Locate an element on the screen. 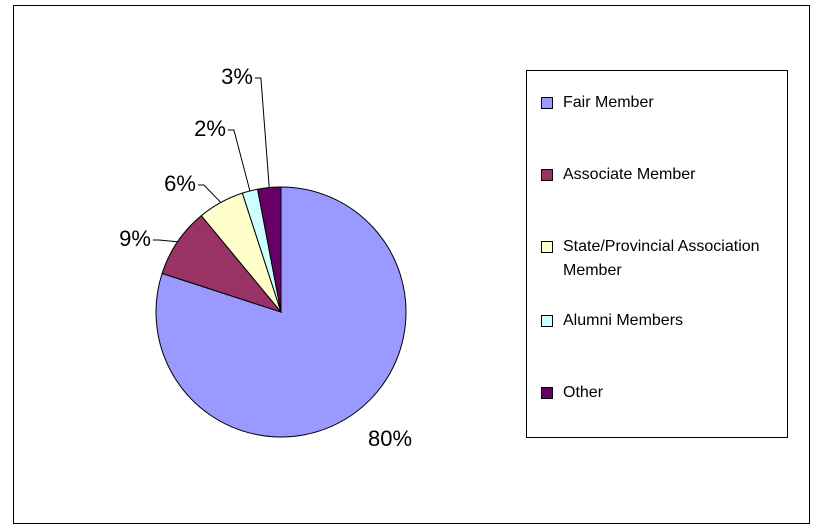 The height and width of the screenshot is (531, 823). data-label: 2% is located at coordinates (210, 128).